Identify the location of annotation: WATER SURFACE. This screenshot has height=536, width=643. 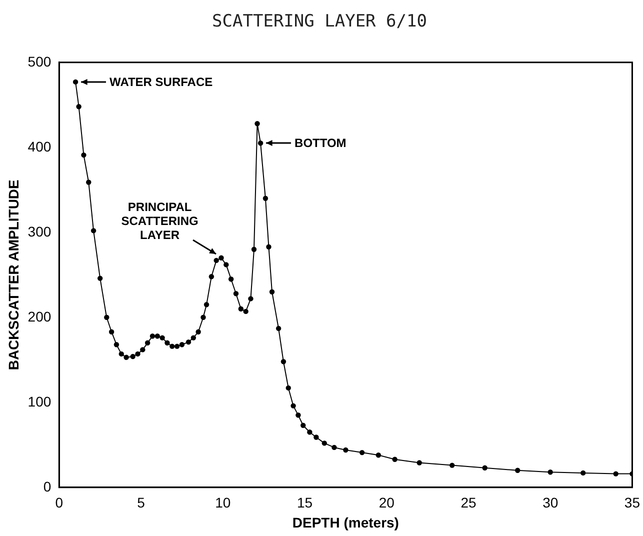
(161, 81).